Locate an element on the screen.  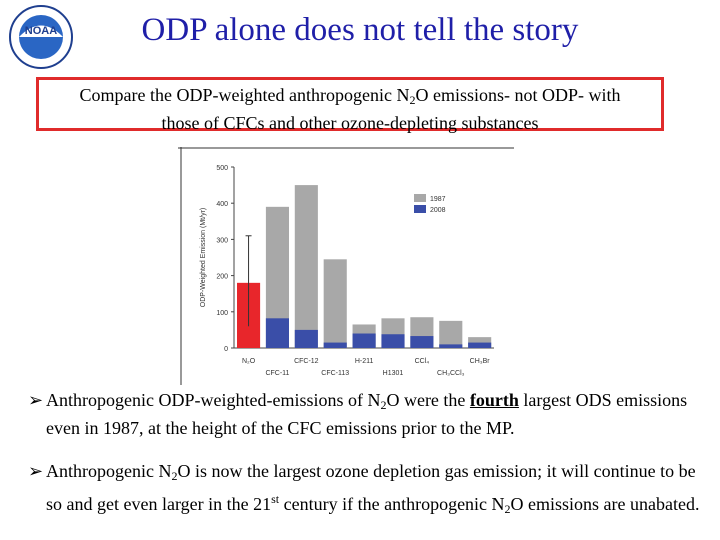
bar-1987-CH3CCl3 is located at coordinates (451, 334).